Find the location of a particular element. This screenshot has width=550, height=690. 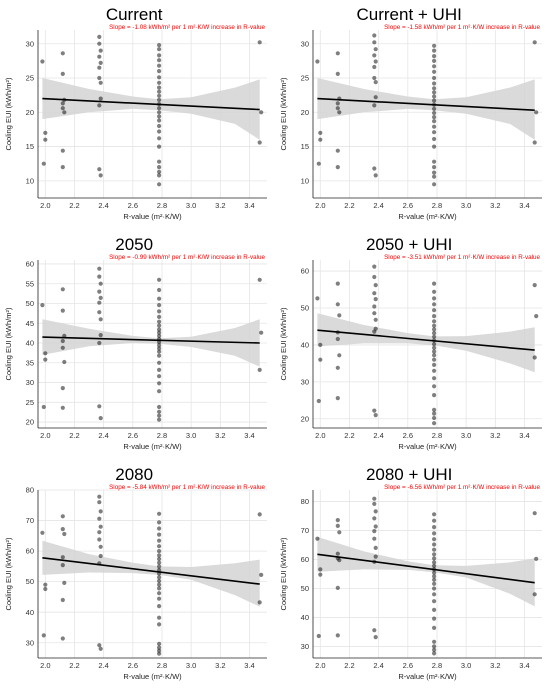

y-tick-label: 40 is located at coordinates (305, 345).